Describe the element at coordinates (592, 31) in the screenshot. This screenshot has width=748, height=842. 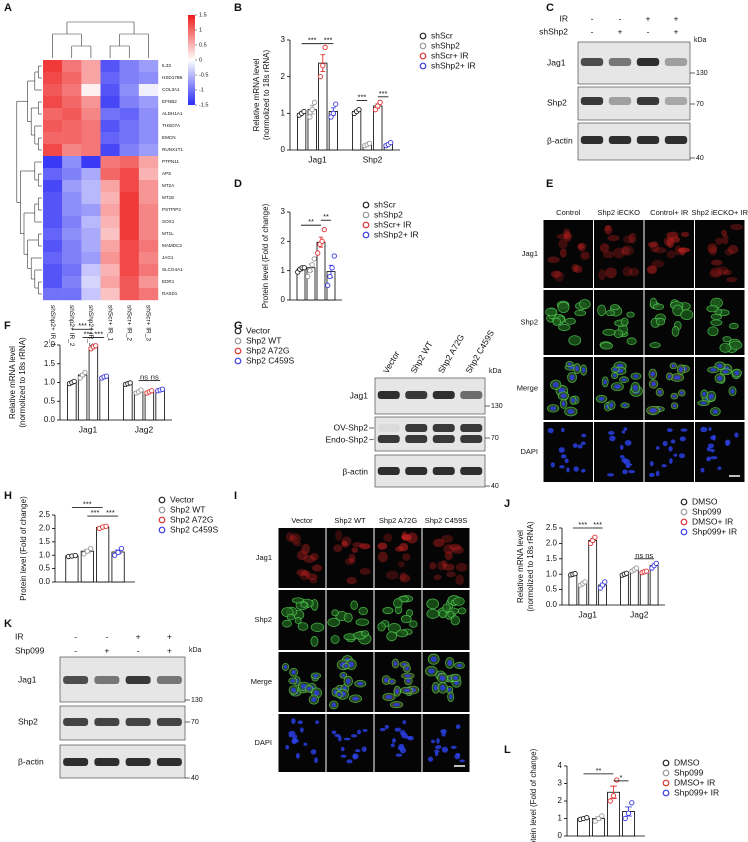
I see `header-mark: -` at that location.